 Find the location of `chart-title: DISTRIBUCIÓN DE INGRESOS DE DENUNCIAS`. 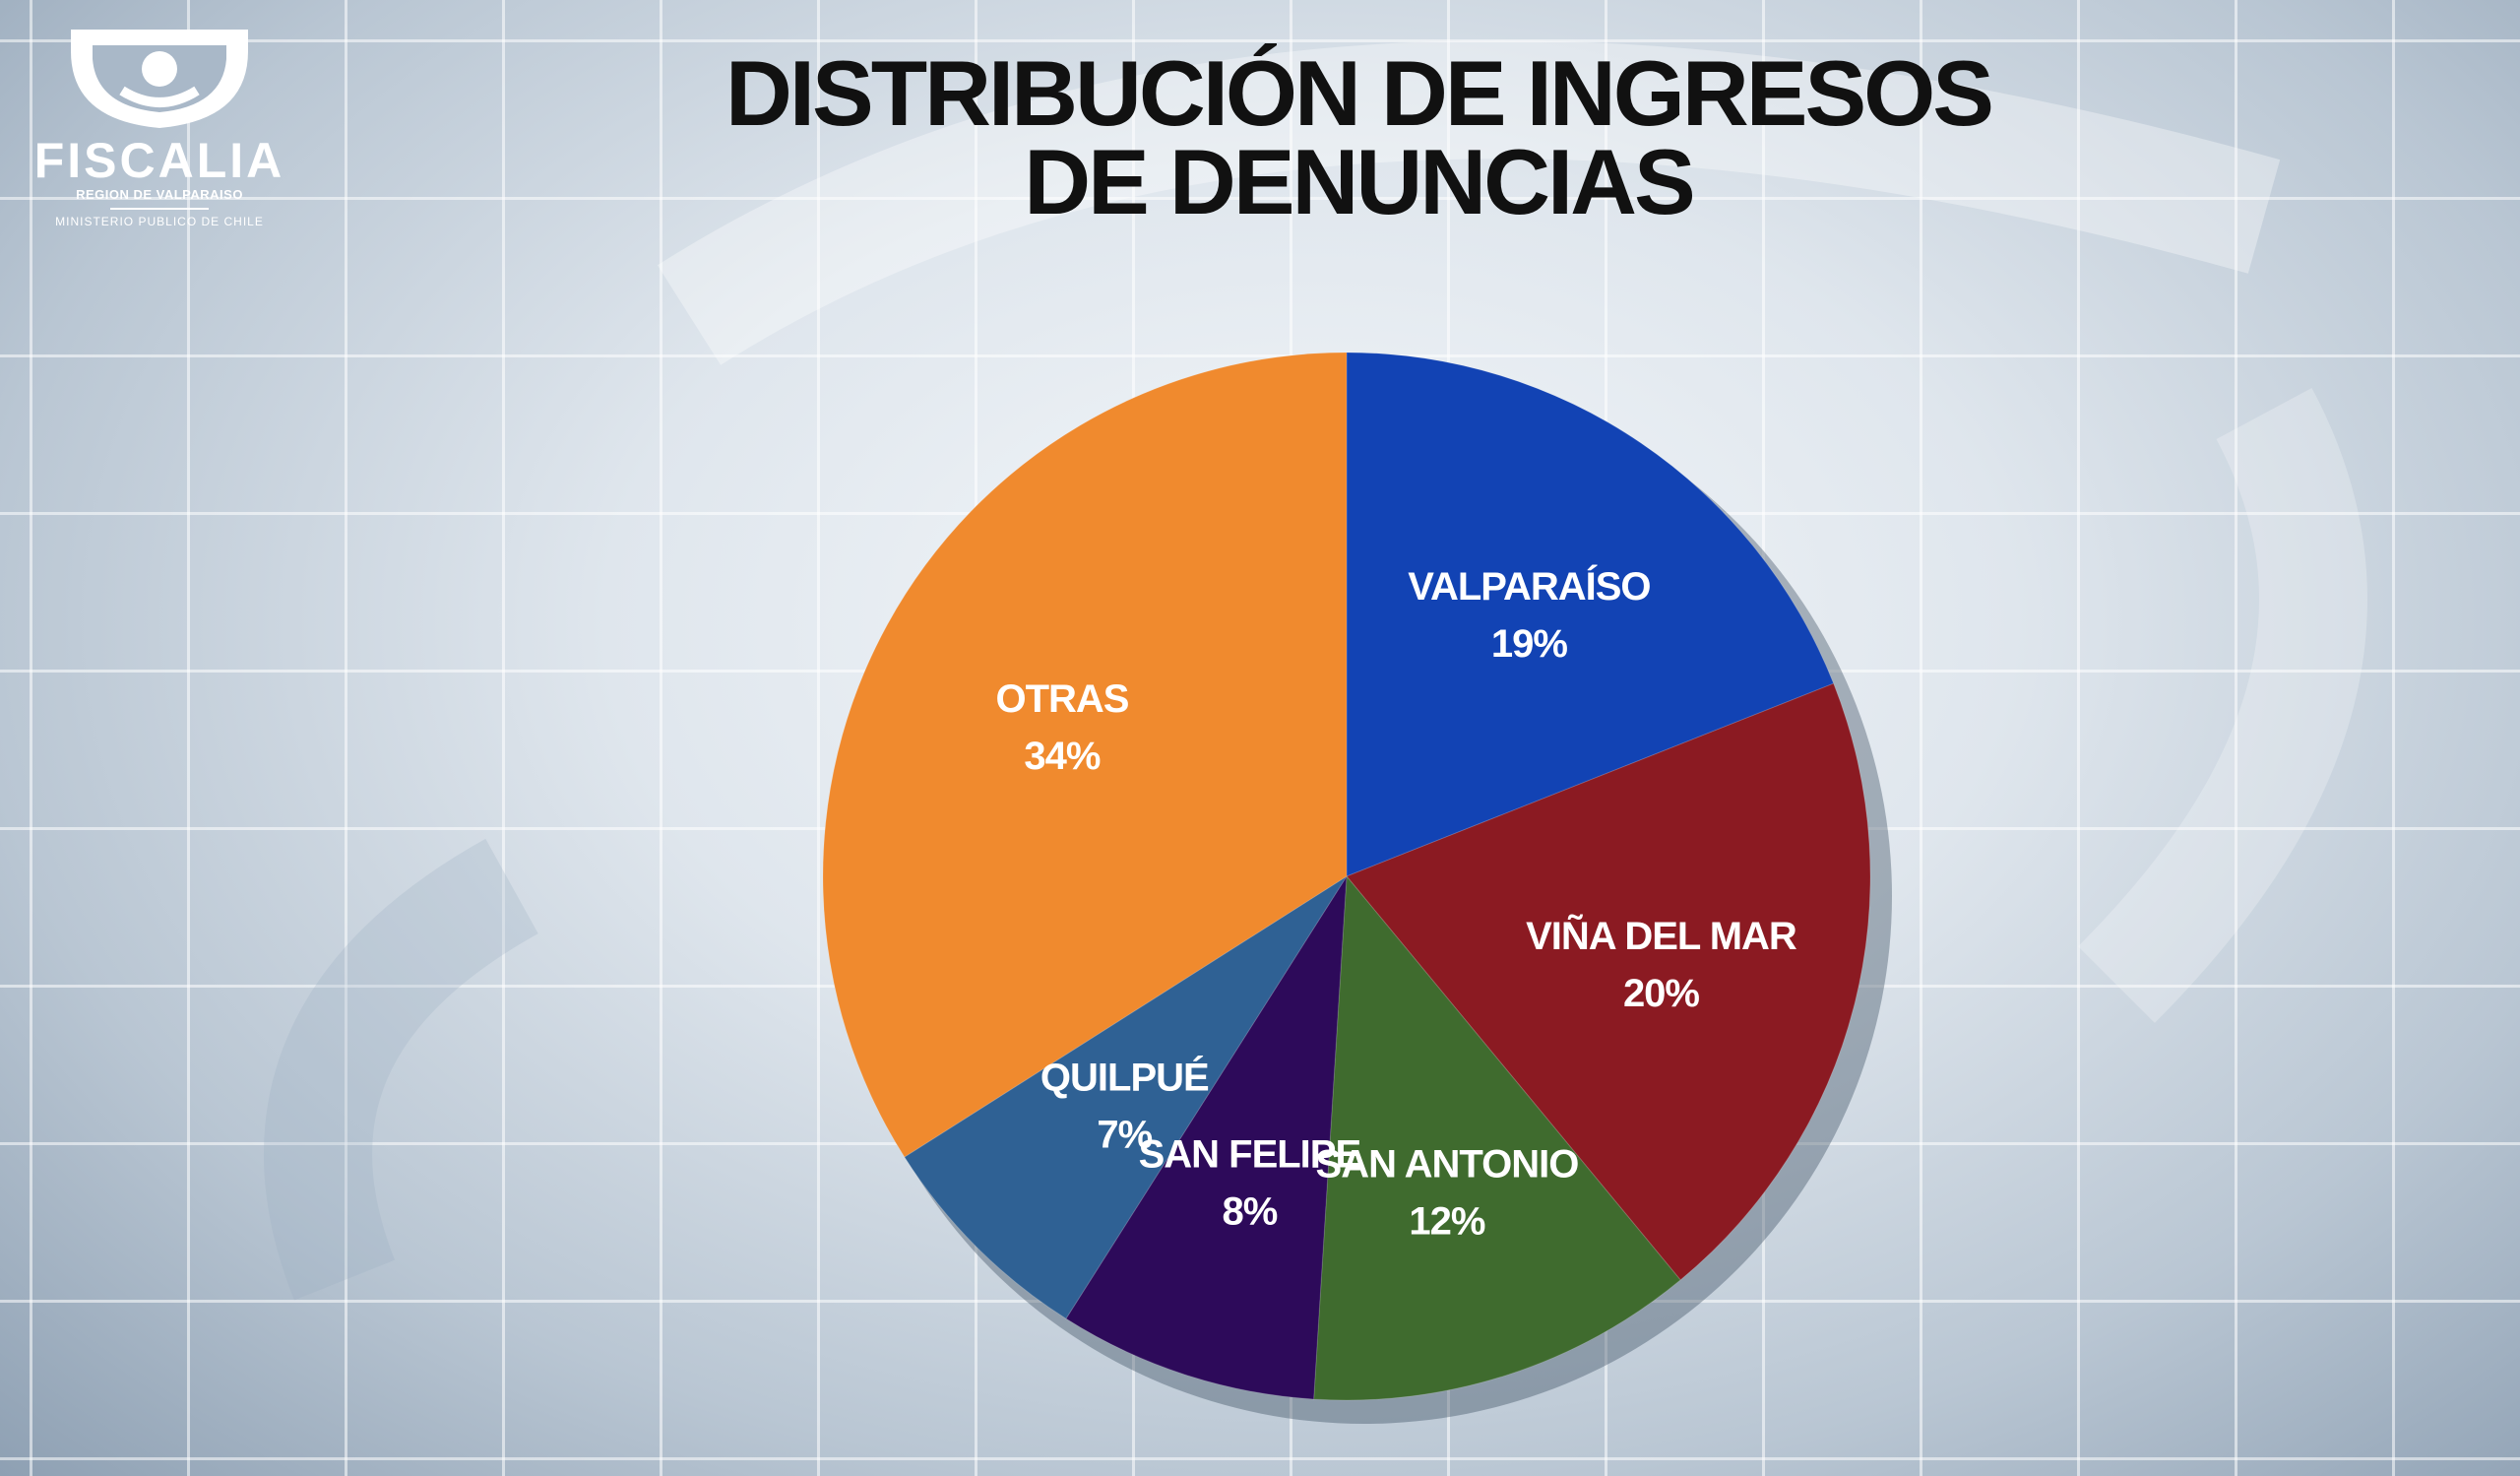

chart-title: DISTRIBUCIÓN DE INGRESOS DE DENUNCIAS is located at coordinates (1260, 137).